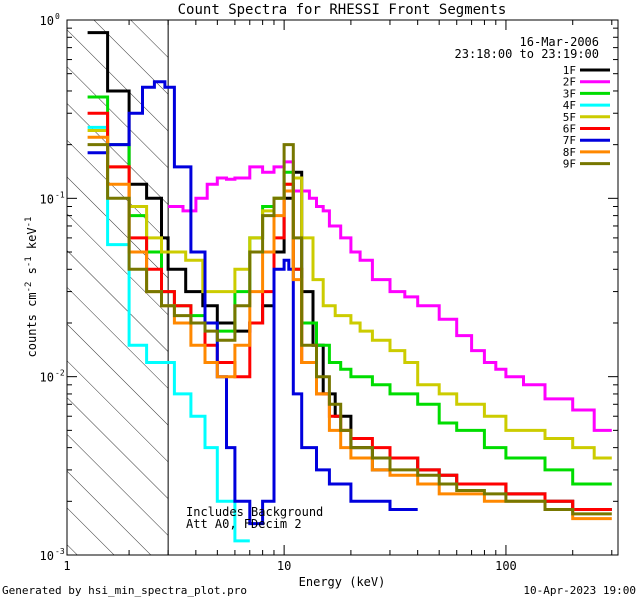  I want to click on legend-label-8f: 8F, so click(569, 152).